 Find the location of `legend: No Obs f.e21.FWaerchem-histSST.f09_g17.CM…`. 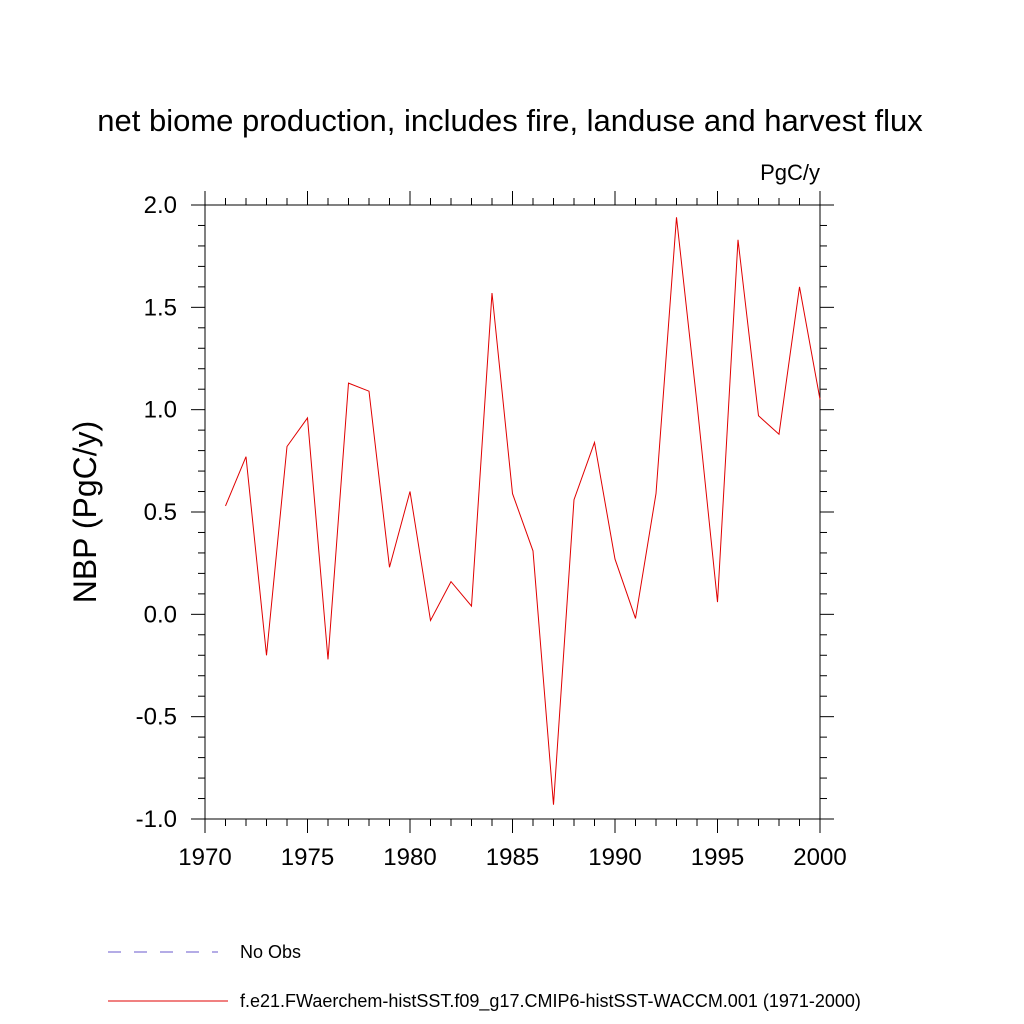

legend: No Obs f.e21.FWaerchem-histSST.f09_g17.CM… is located at coordinates (484, 977).